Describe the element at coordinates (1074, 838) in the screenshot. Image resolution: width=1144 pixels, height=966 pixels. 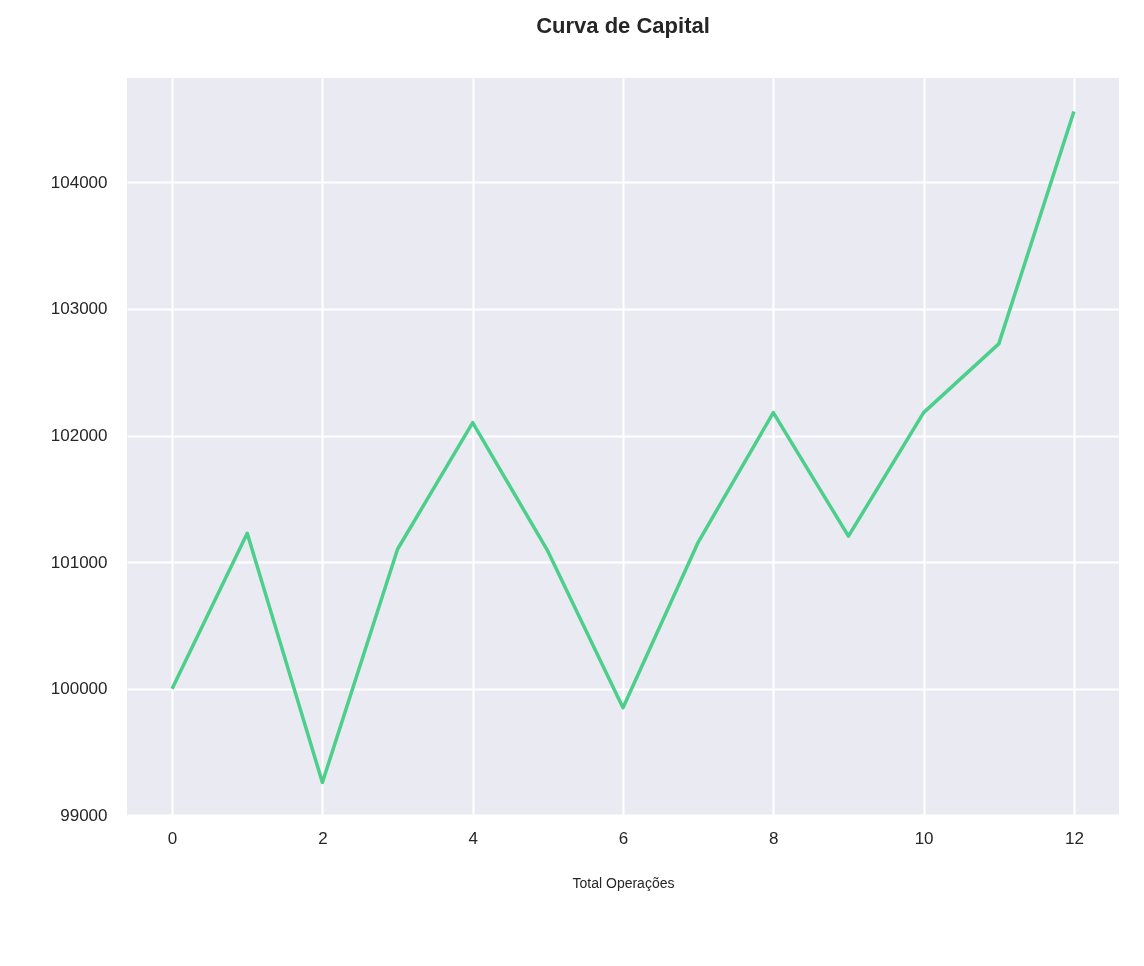
I see `x-tick-label: 12` at that location.